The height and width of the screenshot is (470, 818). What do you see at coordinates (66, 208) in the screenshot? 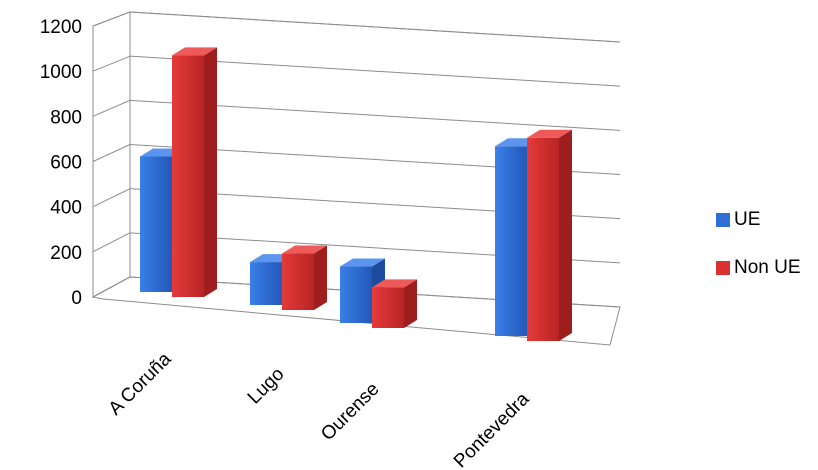
I see `y-tick-label: 400` at bounding box center [66, 208].